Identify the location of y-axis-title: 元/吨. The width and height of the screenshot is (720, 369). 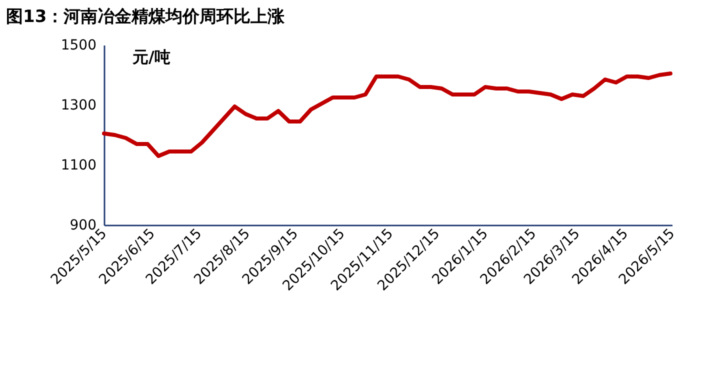
(151, 57).